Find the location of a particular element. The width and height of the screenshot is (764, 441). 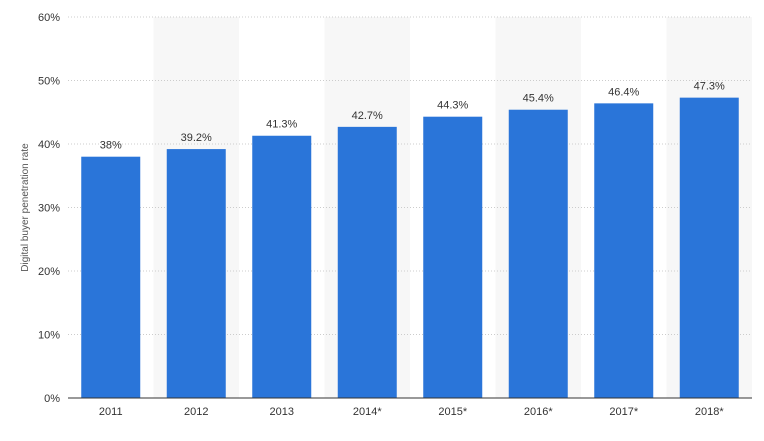

data-label: 47.3% is located at coordinates (709, 87).